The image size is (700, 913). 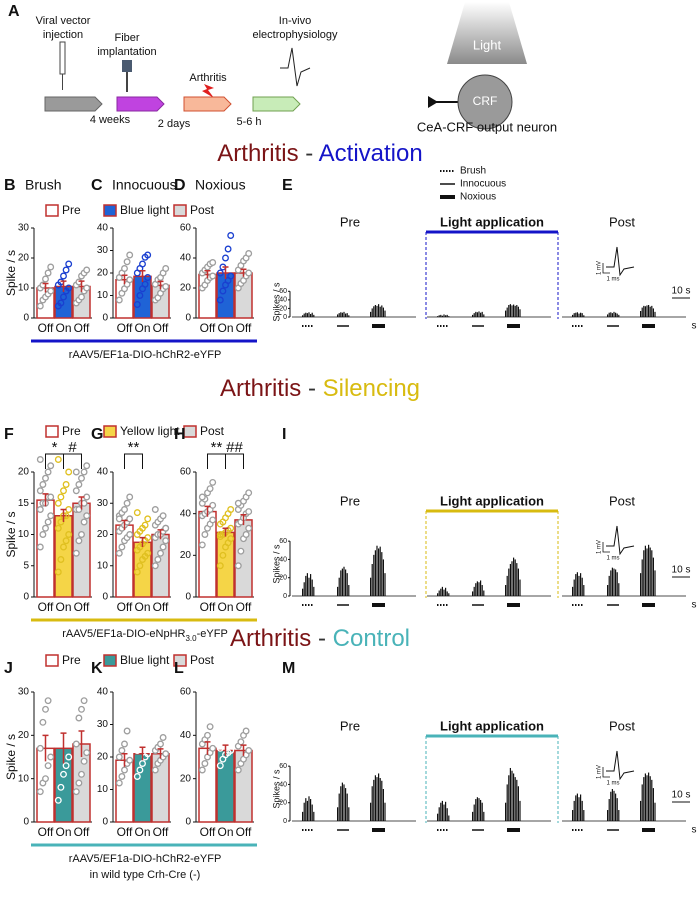 What do you see at coordinates (257, 153) in the screenshot?
I see `title-part: Arthritis` at bounding box center [257, 153].